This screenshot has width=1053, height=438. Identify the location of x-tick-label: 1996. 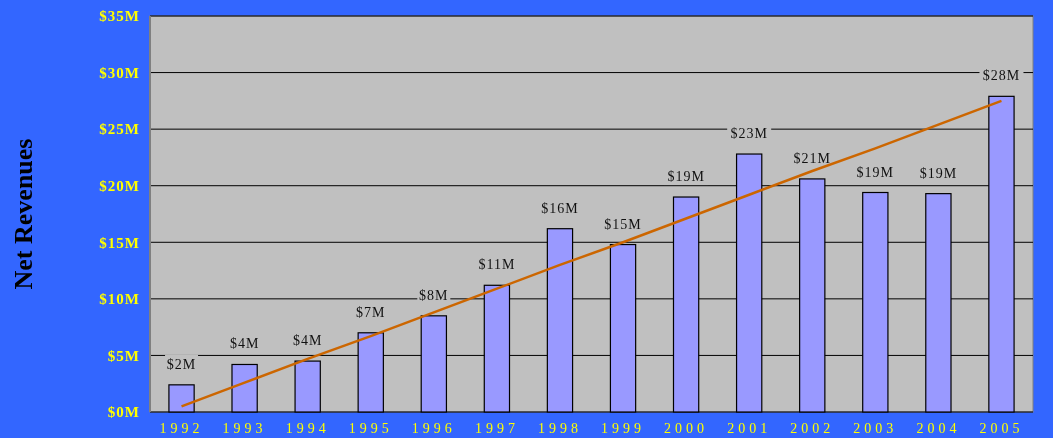
(433, 428).